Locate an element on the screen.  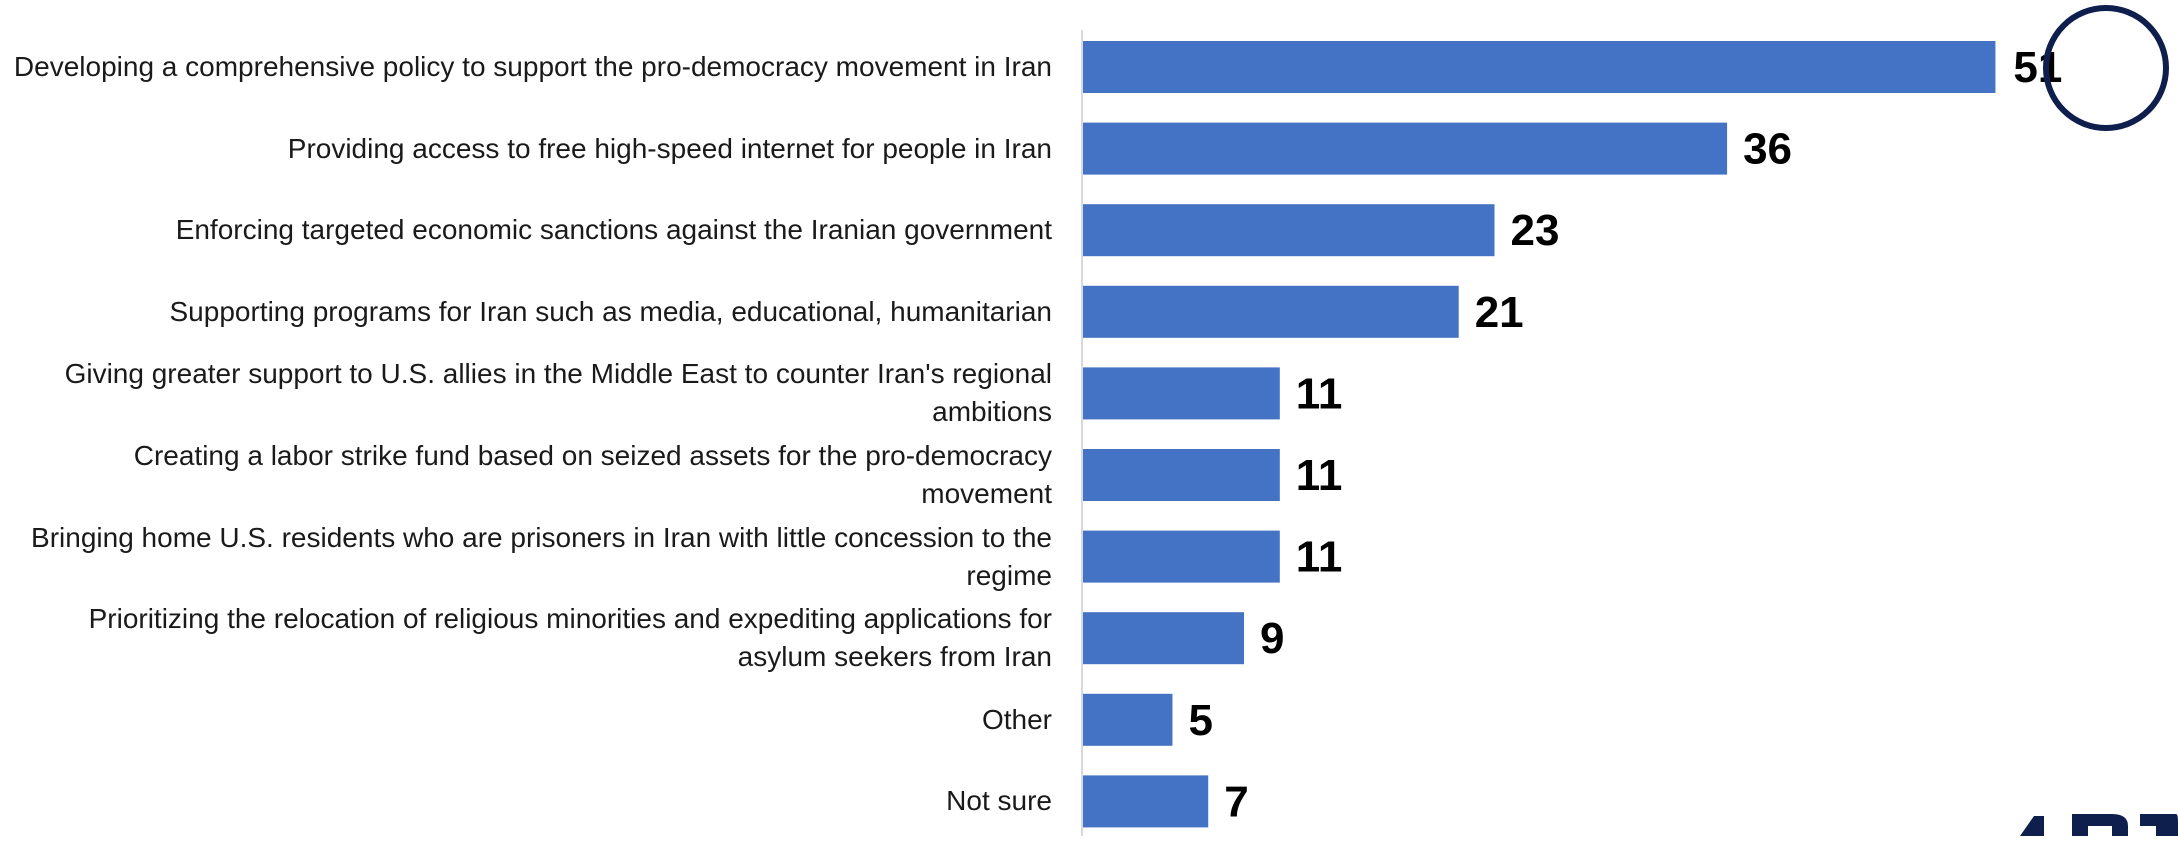
value-label: 7 is located at coordinates (1236, 801).